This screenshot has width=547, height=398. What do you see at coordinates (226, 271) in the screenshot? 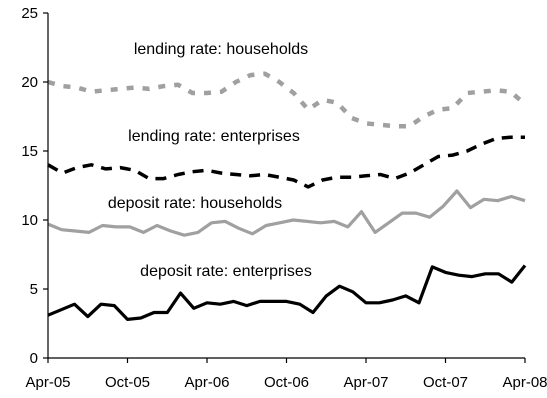
I see `annotation-deposit-enterprises: deposit rate: enterprises` at bounding box center [226, 271].